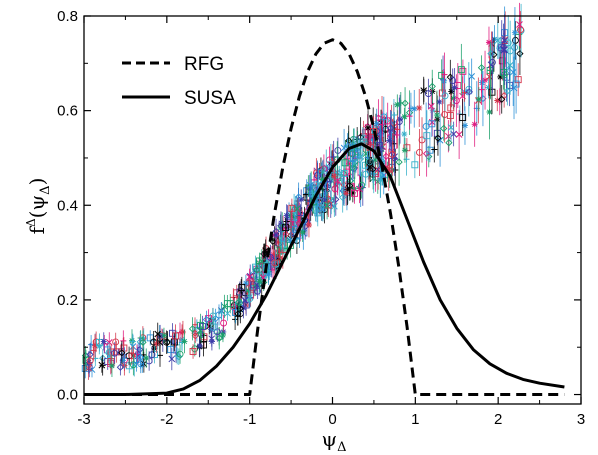 The image size is (598, 455). Describe the element at coordinates (249, 419) in the screenshot. I see `x-tick-label: -1` at that location.